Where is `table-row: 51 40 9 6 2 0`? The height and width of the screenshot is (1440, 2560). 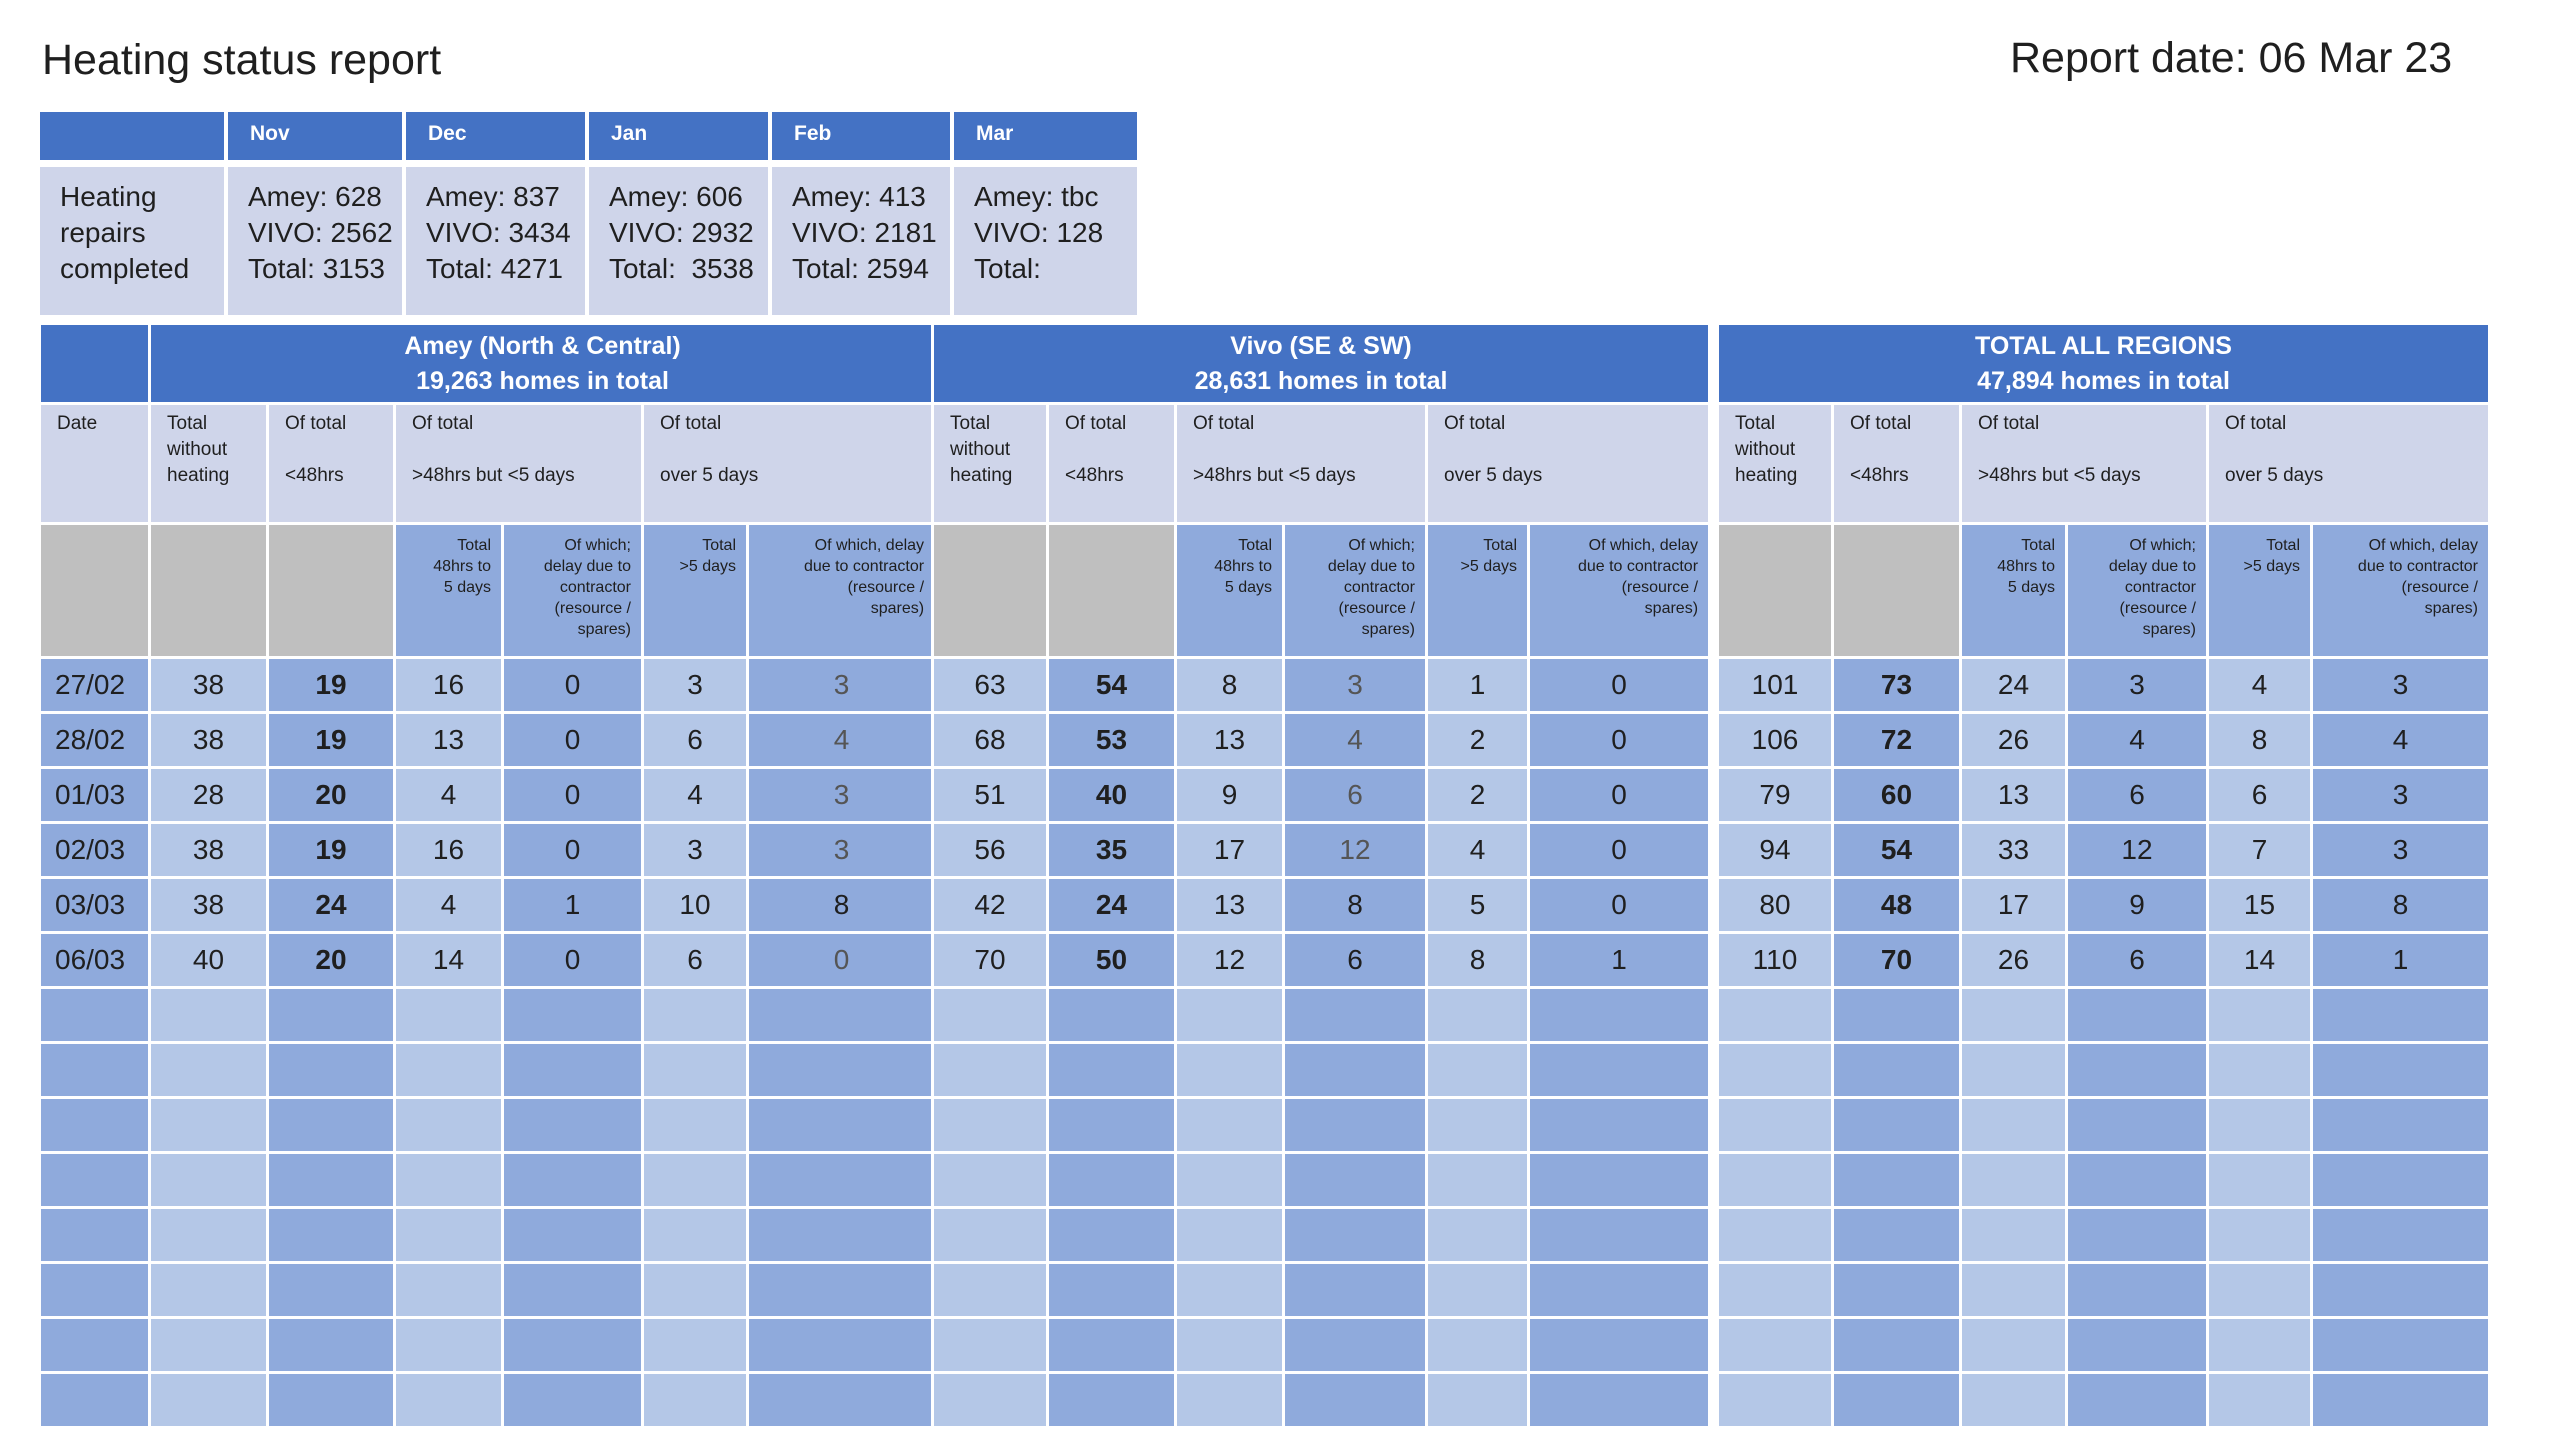 table-row: 51 40 9 6 2 0 is located at coordinates (1321, 795).